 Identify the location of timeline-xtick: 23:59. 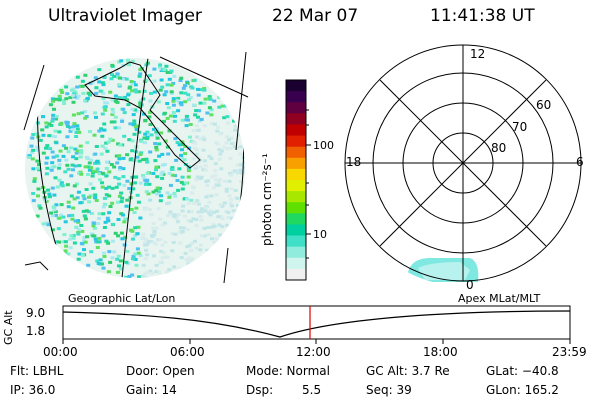
(569, 352).